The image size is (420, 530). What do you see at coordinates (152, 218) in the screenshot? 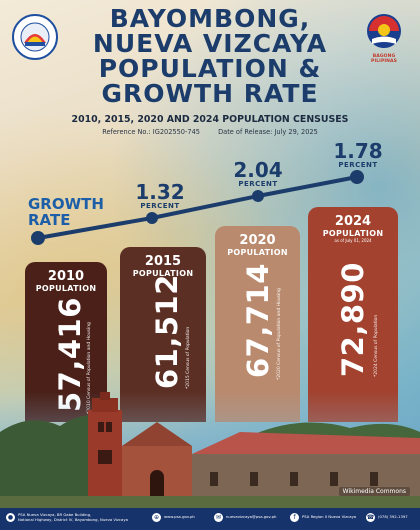
I see `growth-point-2015` at bounding box center [152, 218].